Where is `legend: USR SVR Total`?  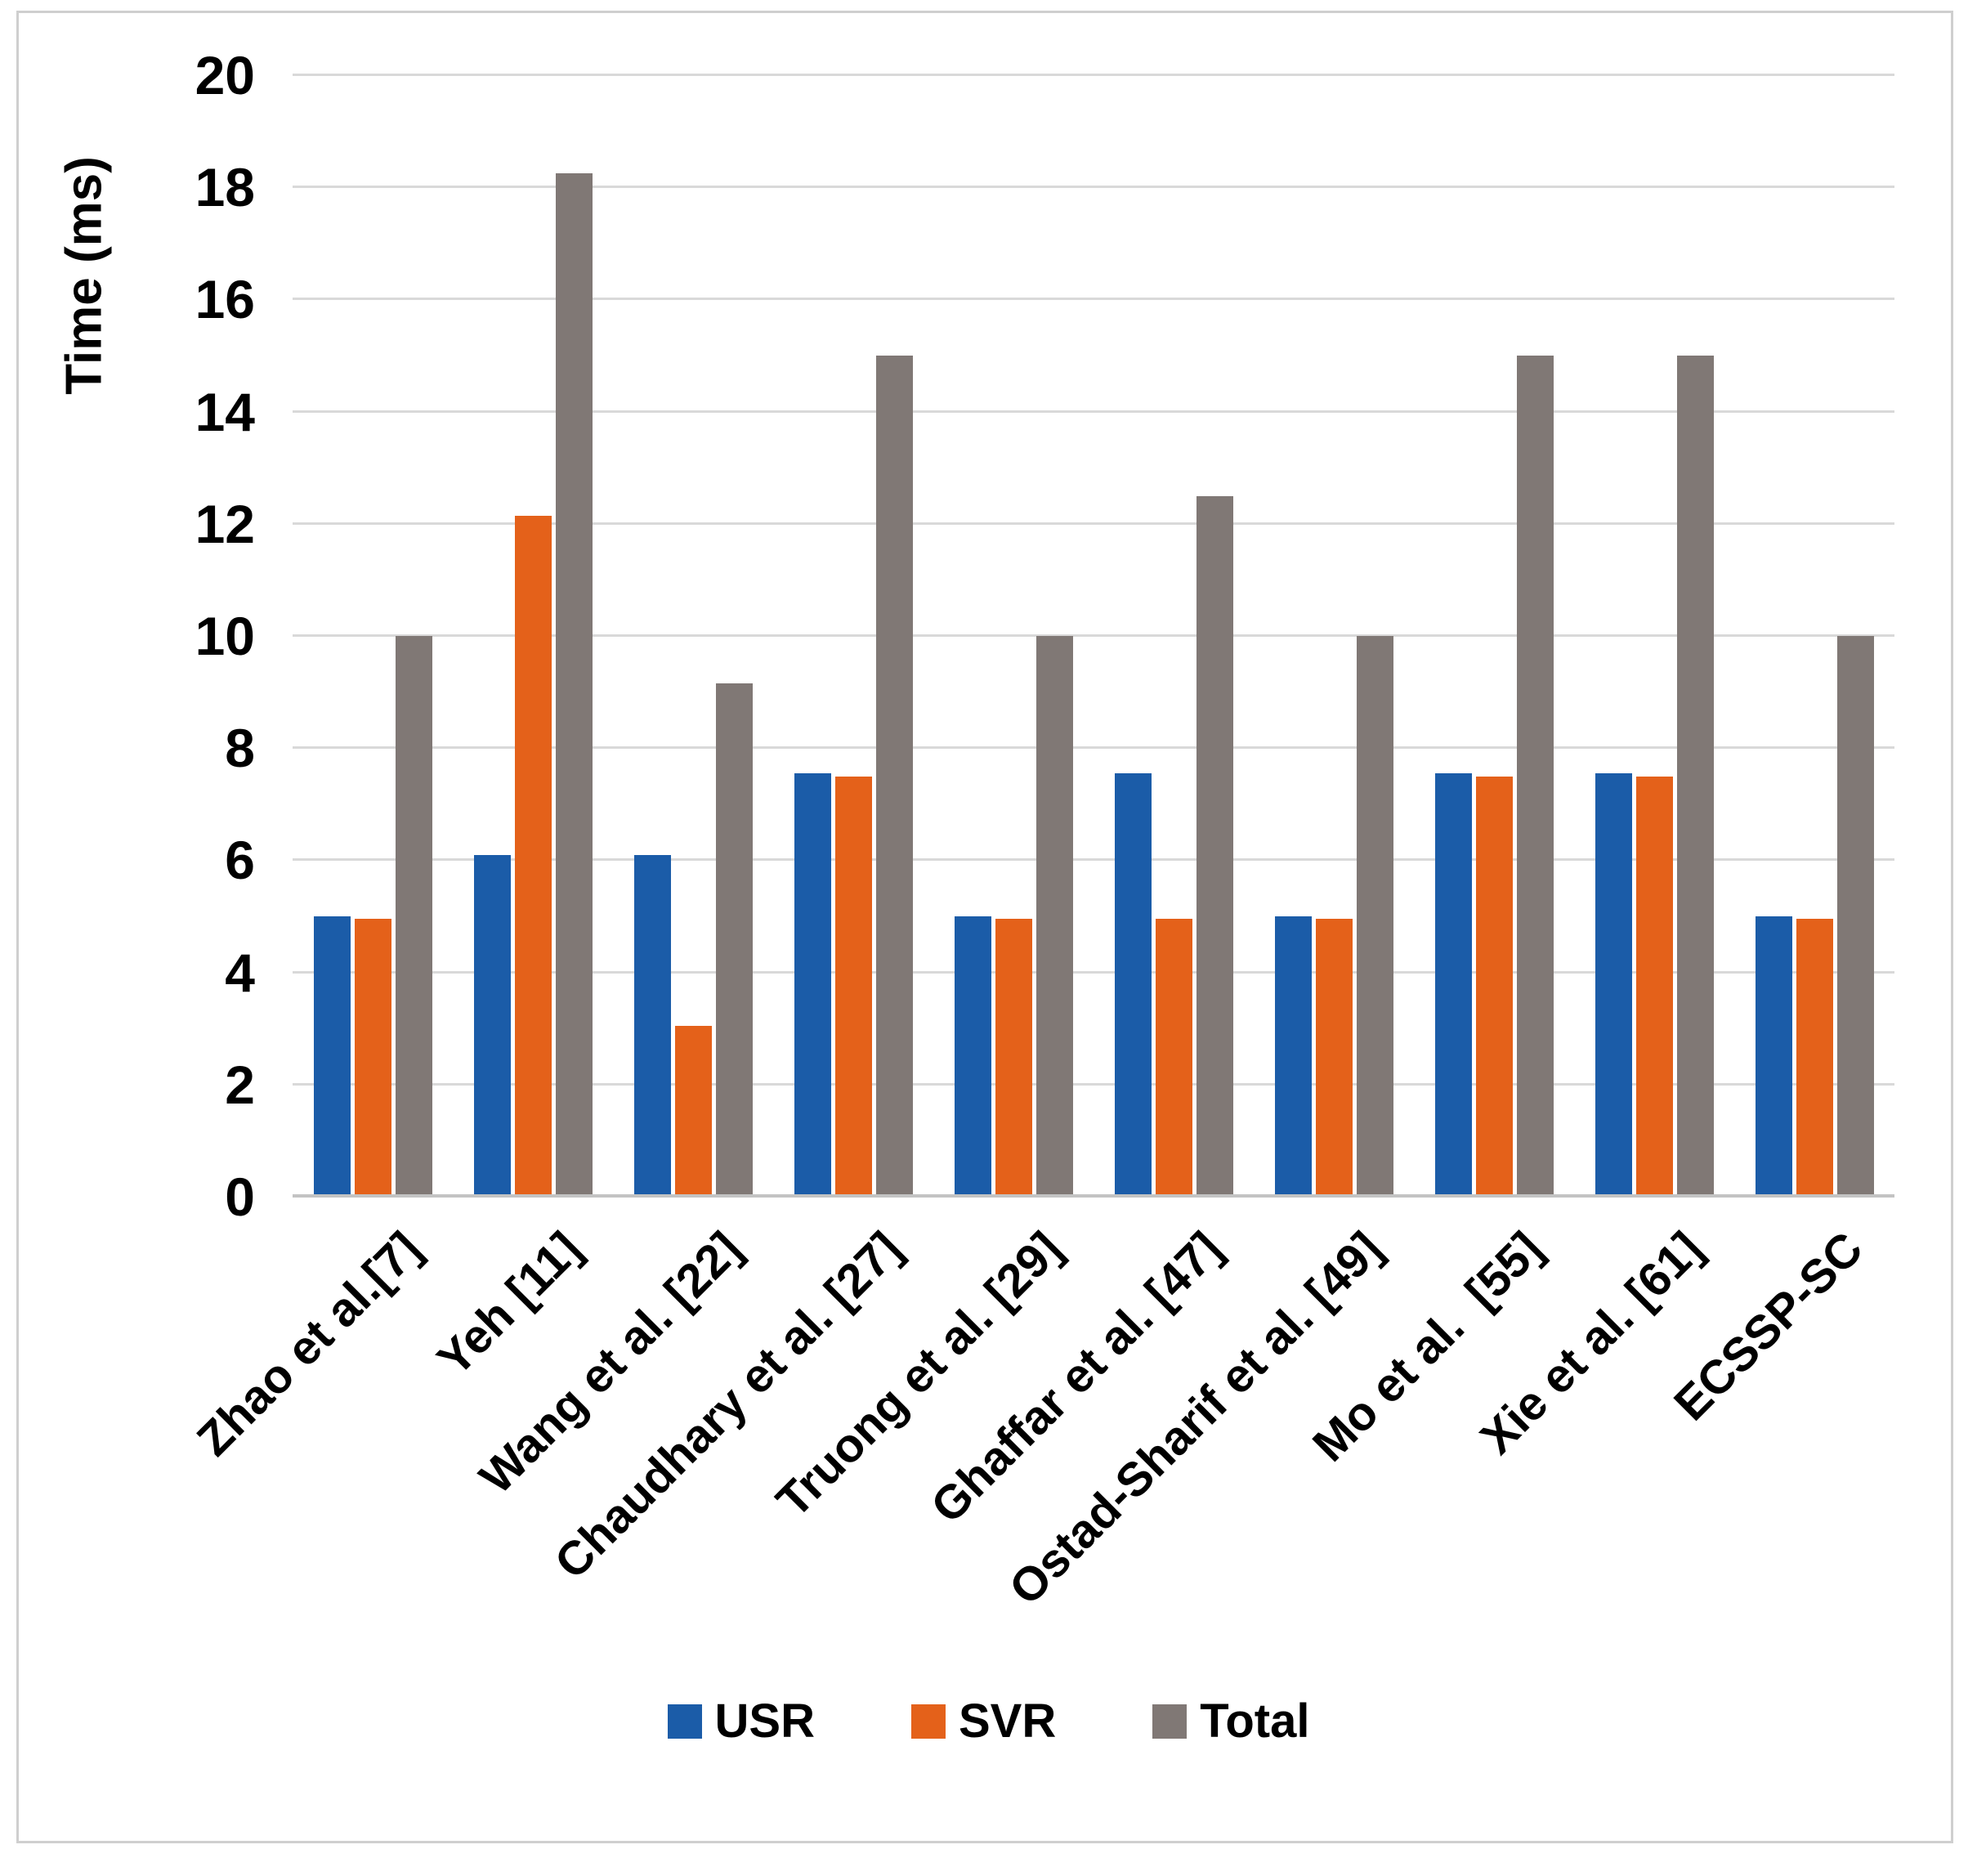 legend: USR SVR Total is located at coordinates (988, 1721).